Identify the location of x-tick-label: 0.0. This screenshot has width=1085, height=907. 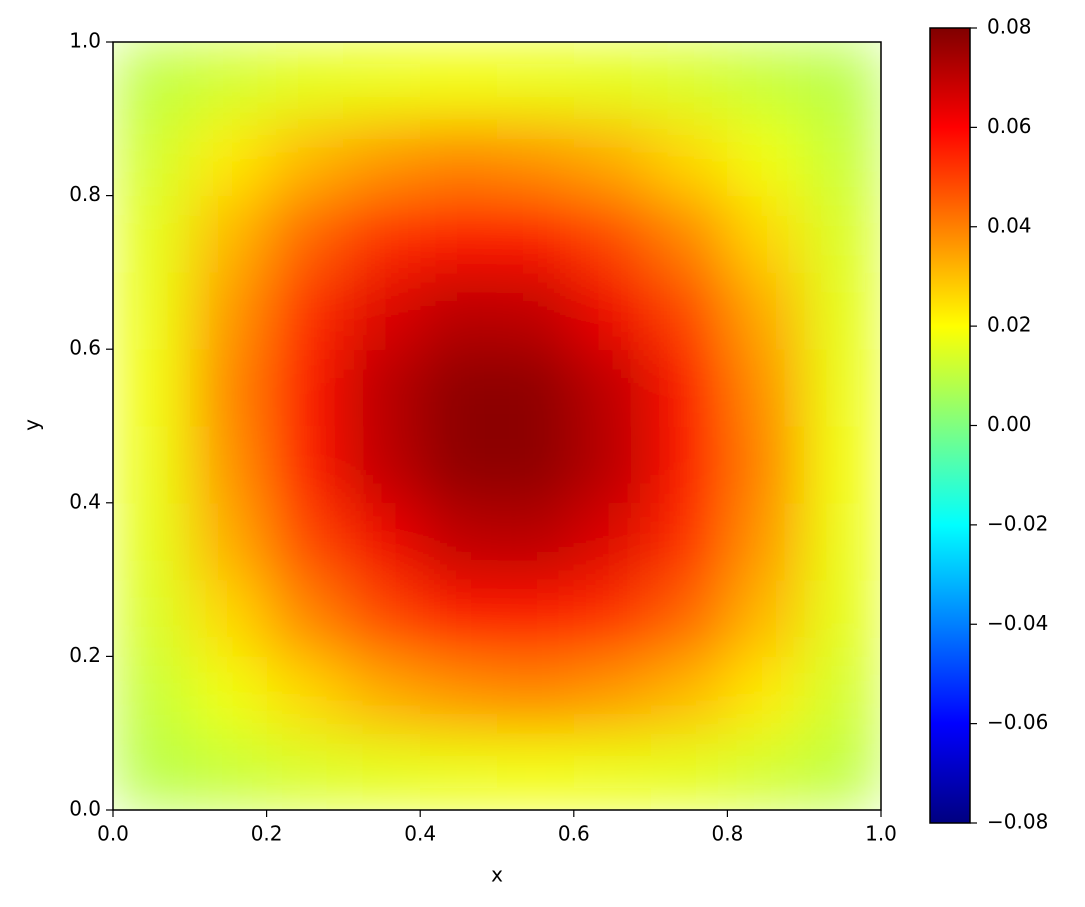
(113, 834).